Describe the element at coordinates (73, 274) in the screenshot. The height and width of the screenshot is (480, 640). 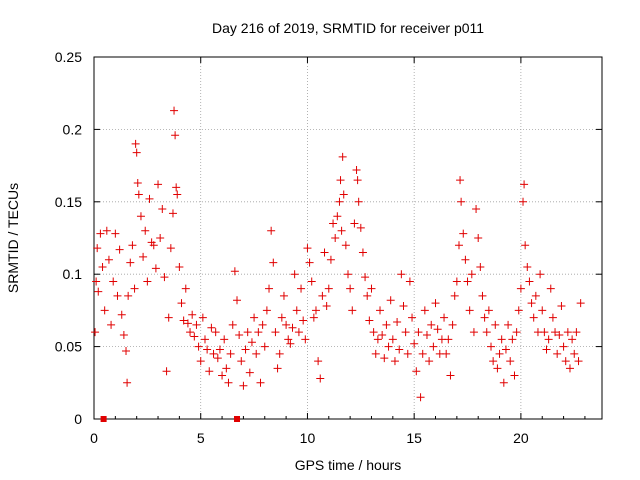
I see `y-tick-label: 0.1` at that location.